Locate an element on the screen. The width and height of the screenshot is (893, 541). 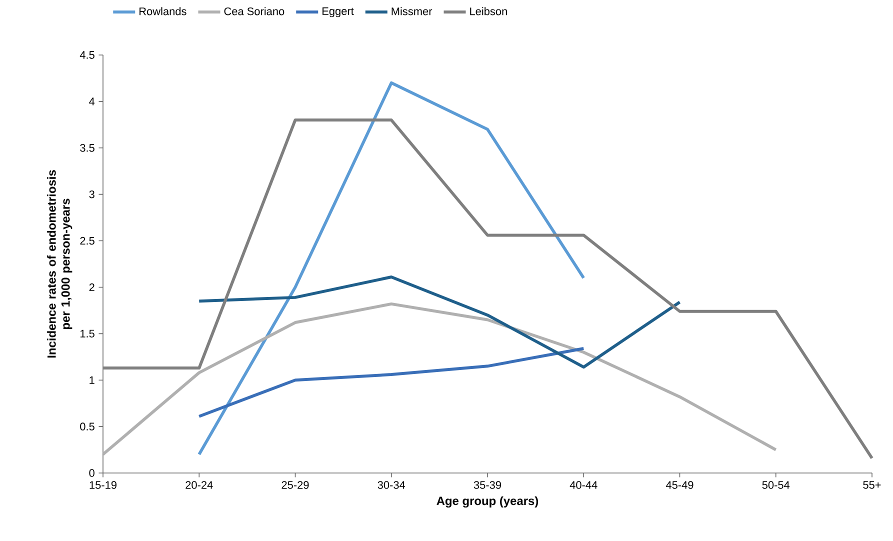
y-tick-label: 1.5 is located at coordinates (87, 334).